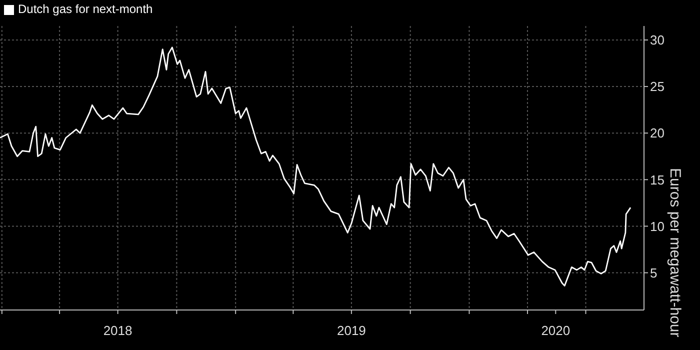 Image resolution: width=700 pixels, height=350 pixels. Describe the element at coordinates (657, 226) in the screenshot. I see `y-tick-label: 10` at that location.